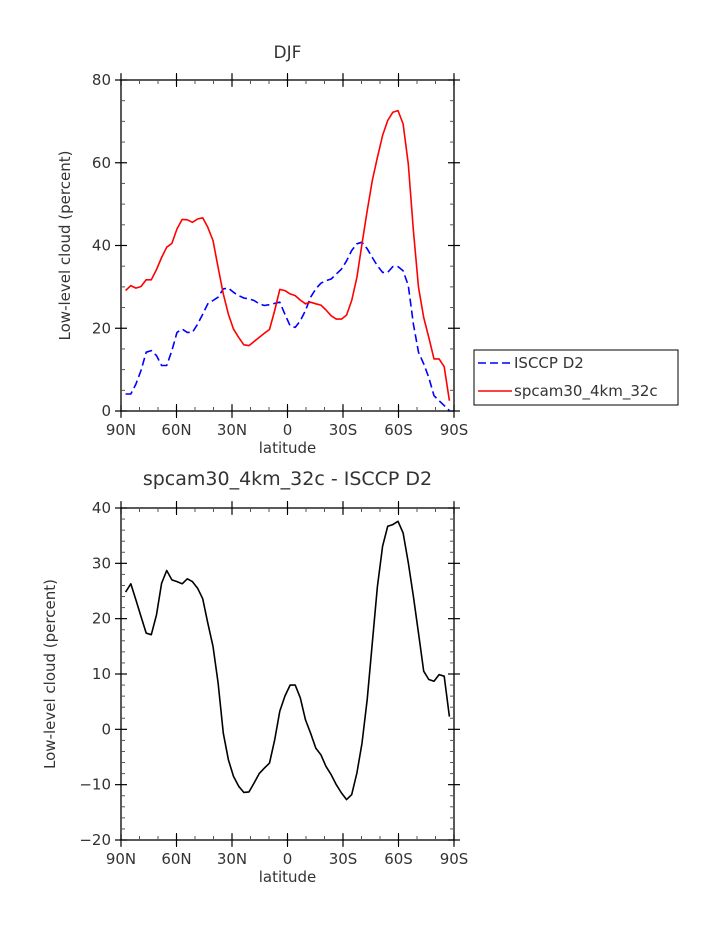  What do you see at coordinates (287, 660) in the screenshot?
I see `series-line-difference` at bounding box center [287, 660].